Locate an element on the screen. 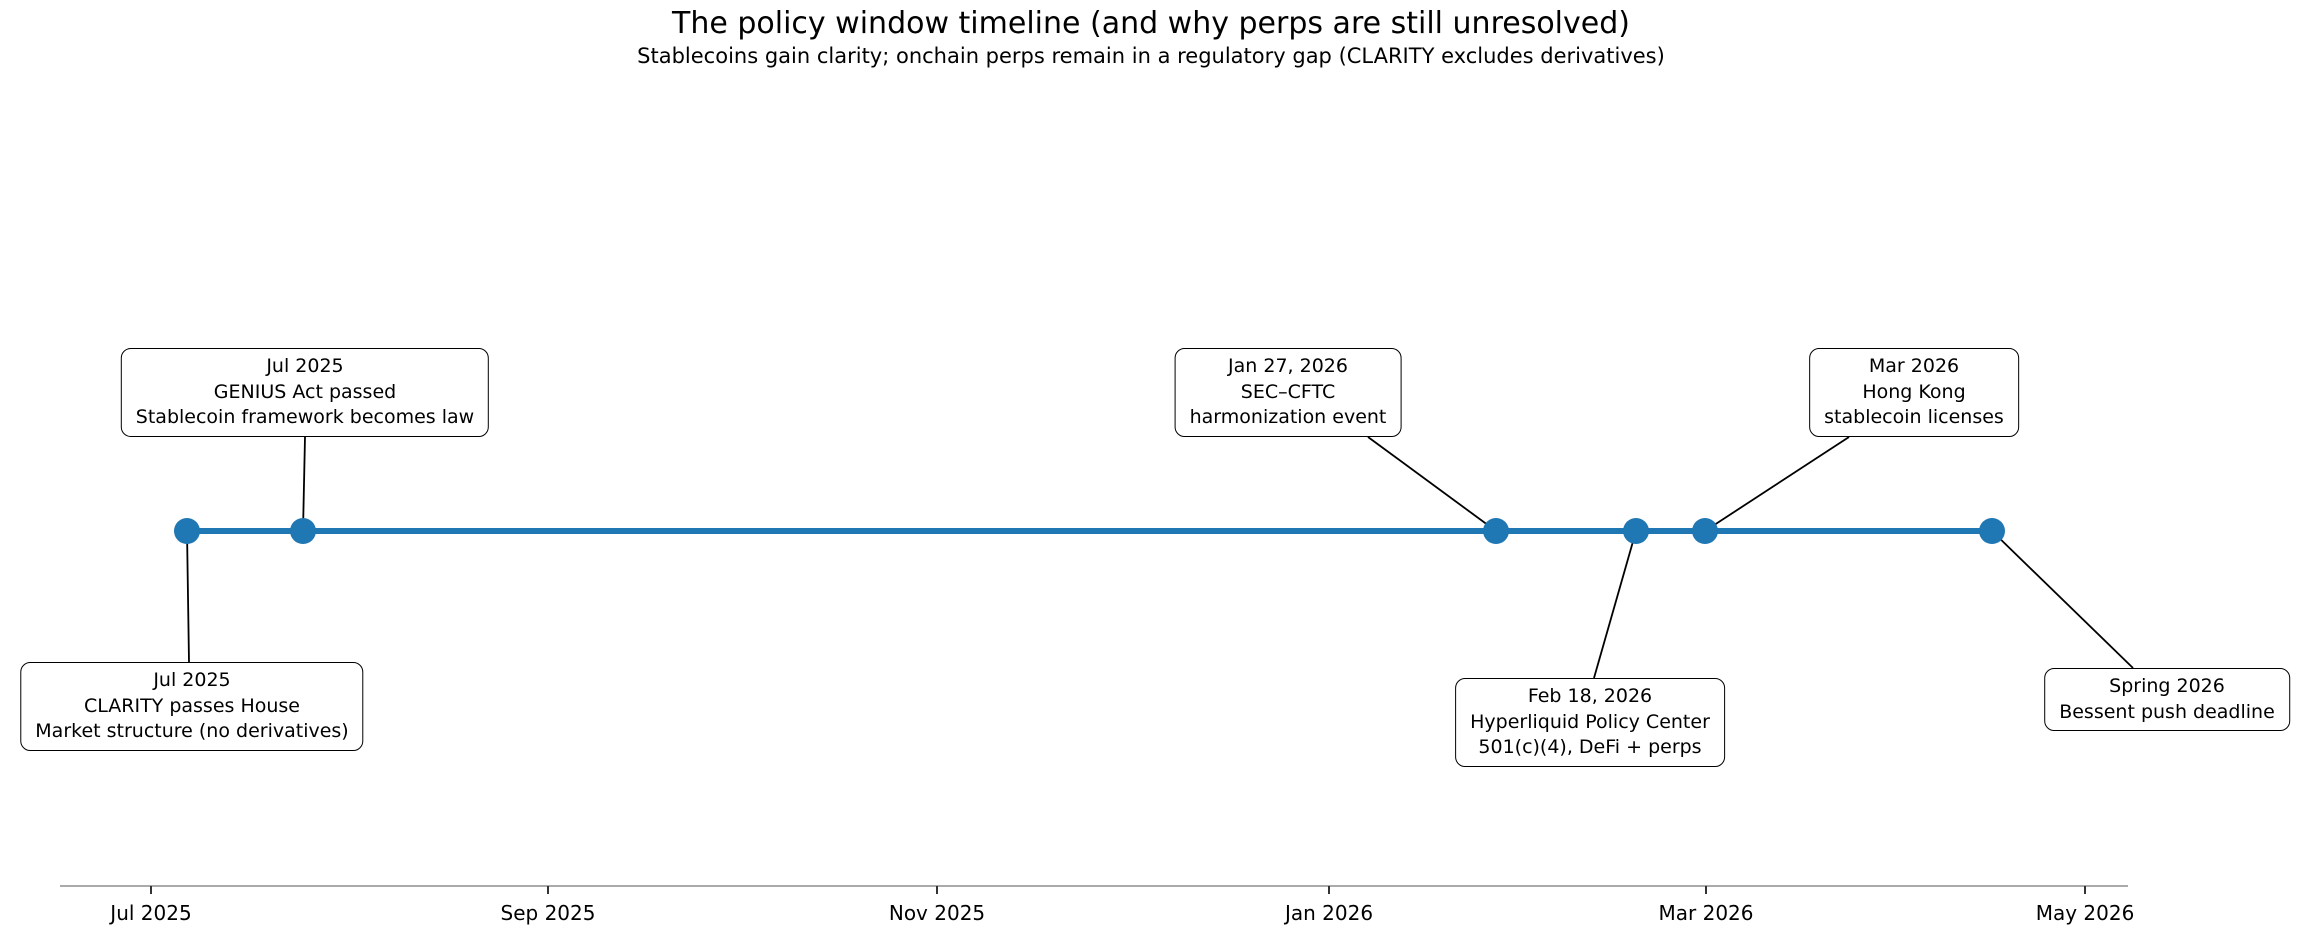  x-axis-tick-label: Sep 2025 is located at coordinates (548, 913).